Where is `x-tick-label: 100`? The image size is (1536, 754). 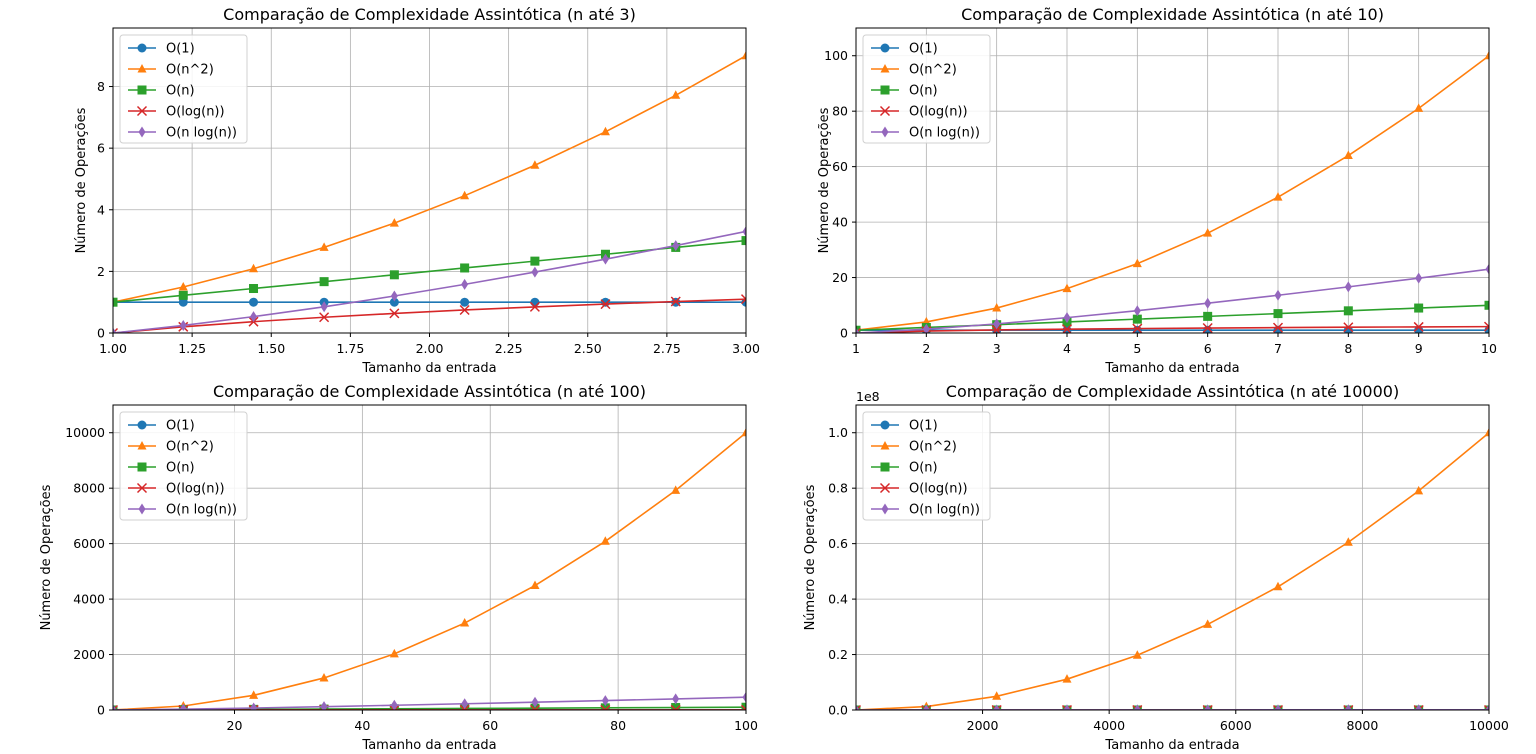
x-tick-label: 100 is located at coordinates (746, 725).